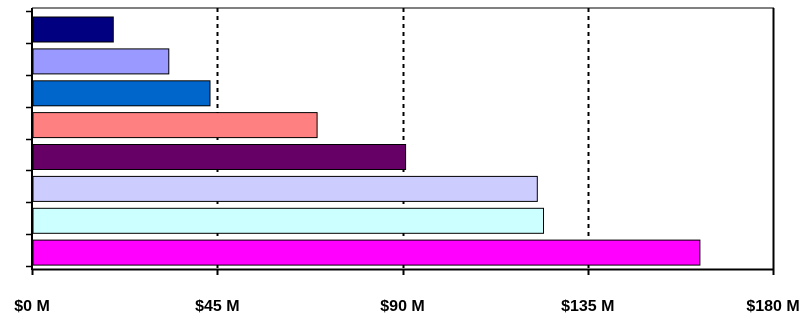  Describe the element at coordinates (772, 306) in the screenshot. I see `x-tick-label-180: $180 M` at that location.